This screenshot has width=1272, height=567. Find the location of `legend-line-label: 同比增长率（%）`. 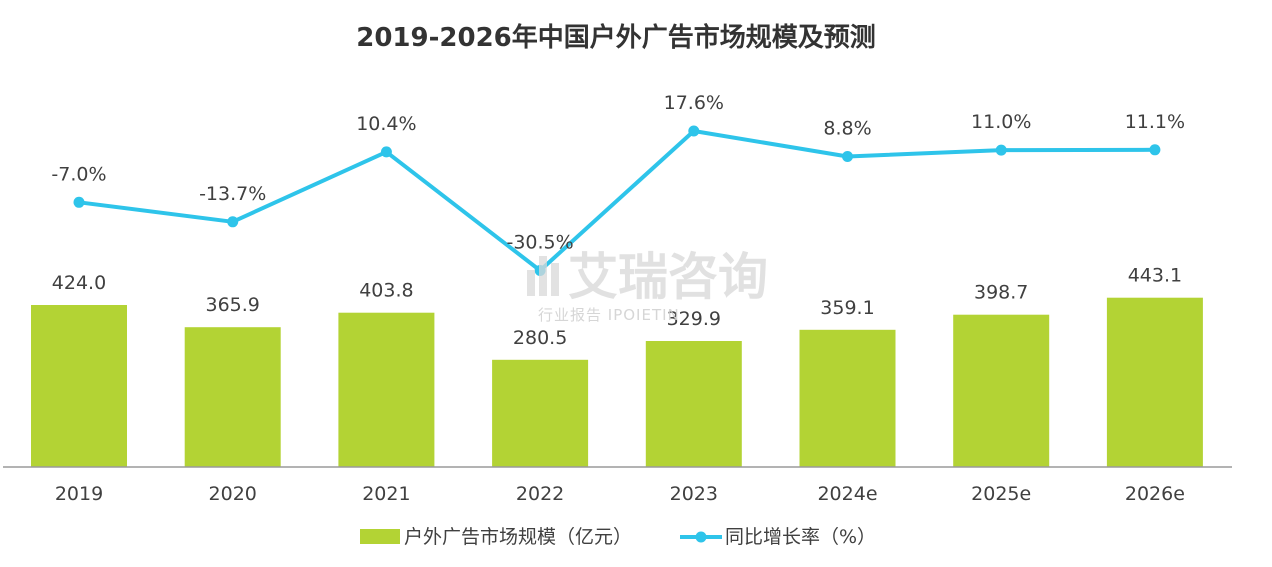

legend-line-label: 同比增长率（%） is located at coordinates (800, 537).